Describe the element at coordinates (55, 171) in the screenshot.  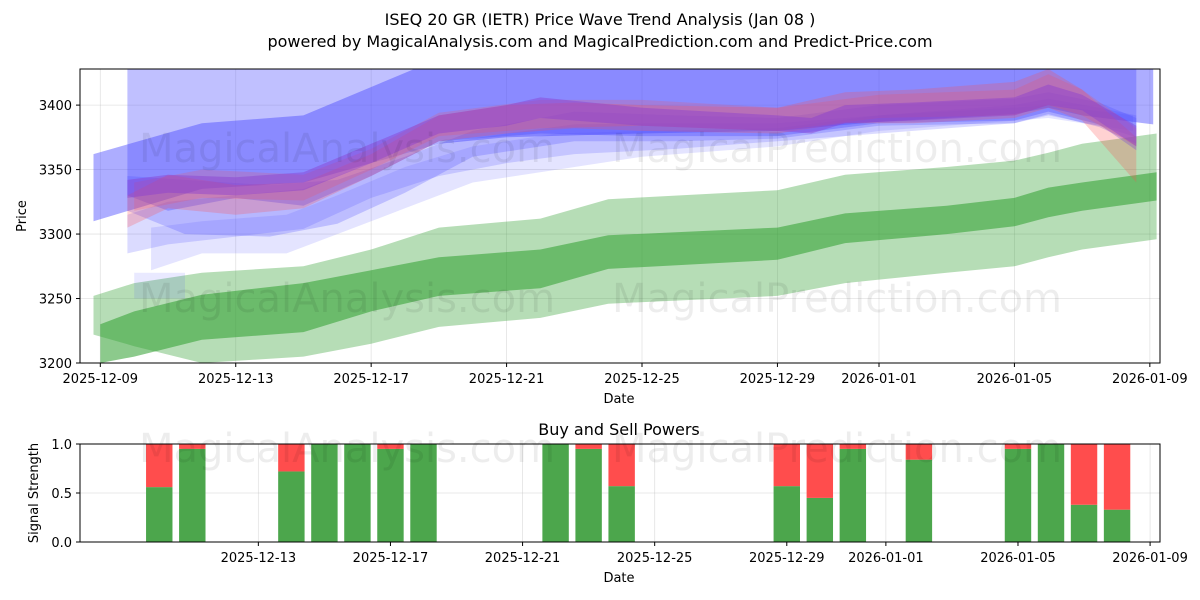
I see `price-y-tick-label: 3350` at that location.